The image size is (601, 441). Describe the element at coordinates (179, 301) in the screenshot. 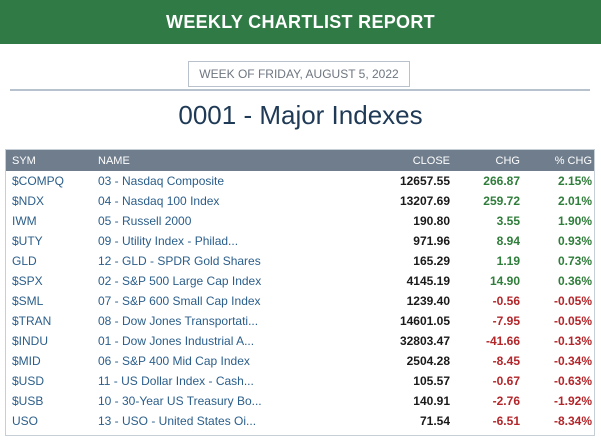

I see `name-link: 07 - S&P 600 Small Cap Index` at that location.